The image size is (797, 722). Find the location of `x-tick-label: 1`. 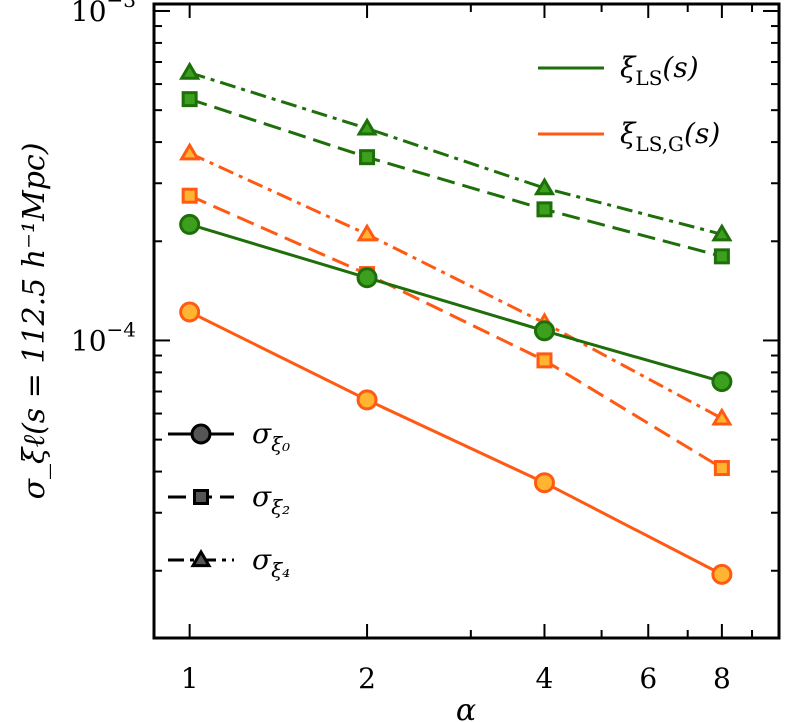

x-tick-label: 1 is located at coordinates (190, 678).